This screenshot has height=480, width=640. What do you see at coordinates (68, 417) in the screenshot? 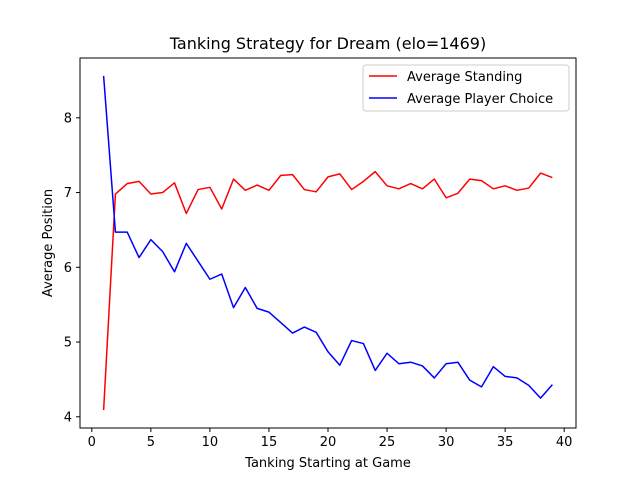
I see `y-tick-label: 4` at bounding box center [68, 417].